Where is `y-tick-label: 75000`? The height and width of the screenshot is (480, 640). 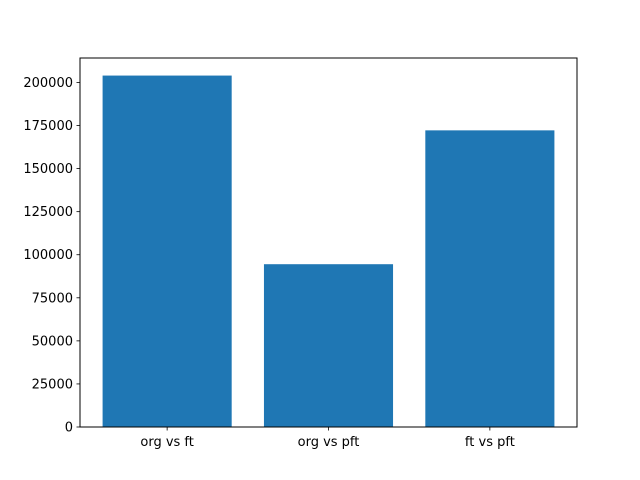 y-tick-label: 75000 is located at coordinates (52, 298).